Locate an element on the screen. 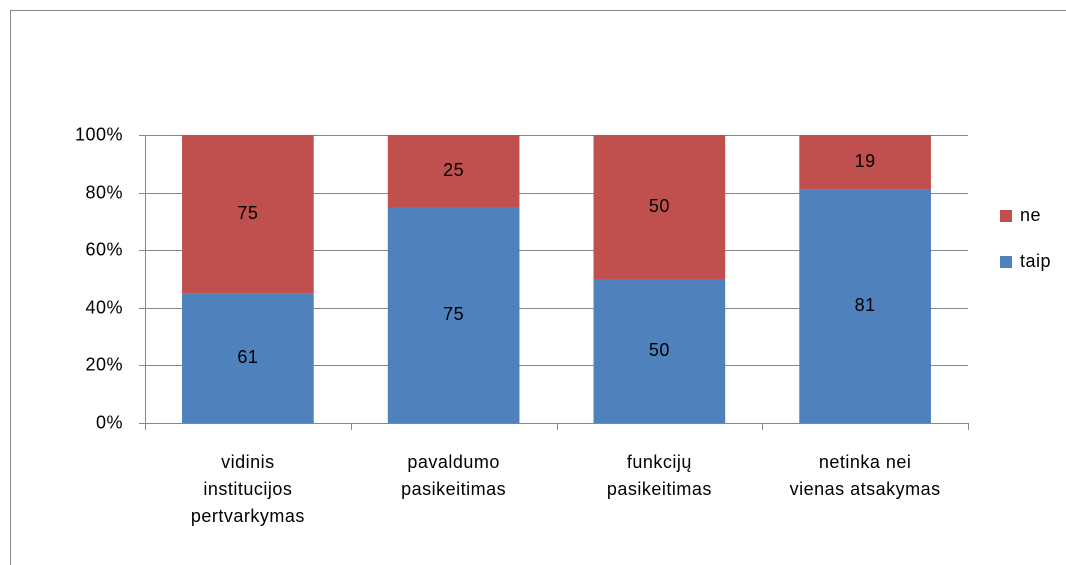  y-tick-label: 60% is located at coordinates (104, 249).